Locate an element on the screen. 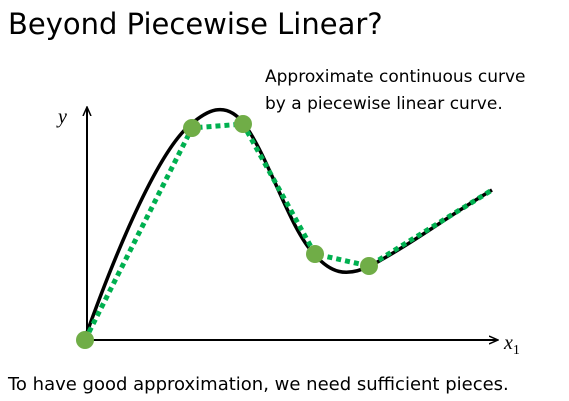 The image size is (569, 401). x-axis-letter: x is located at coordinates (508, 343).